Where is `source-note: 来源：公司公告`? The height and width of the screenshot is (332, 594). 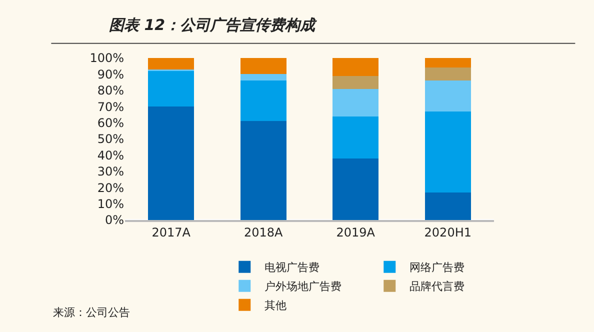 source-note: 来源：公司公告 is located at coordinates (91, 312).